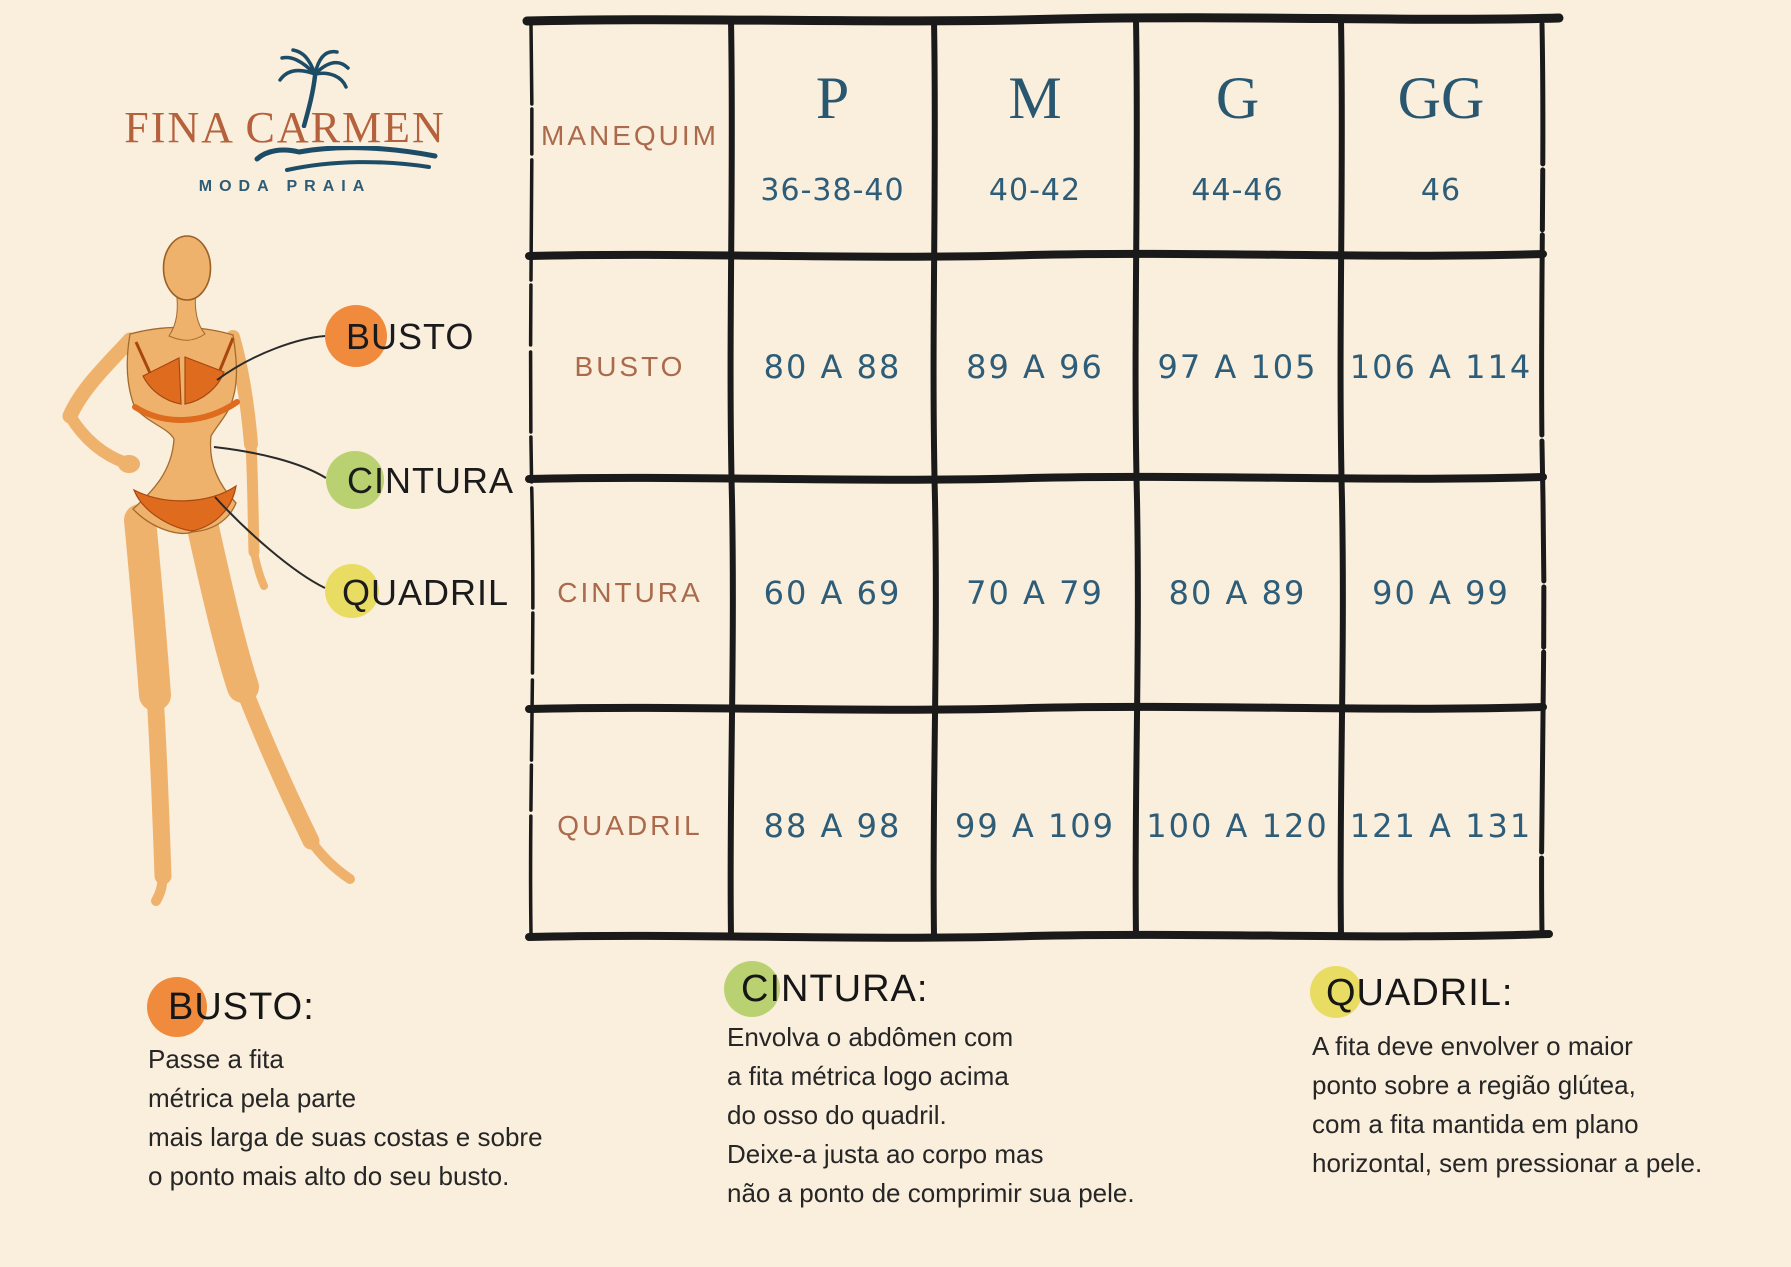 This screenshot has width=1791, height=1267. I want to click on table-cell: 121 A 131, so click(1441, 825).